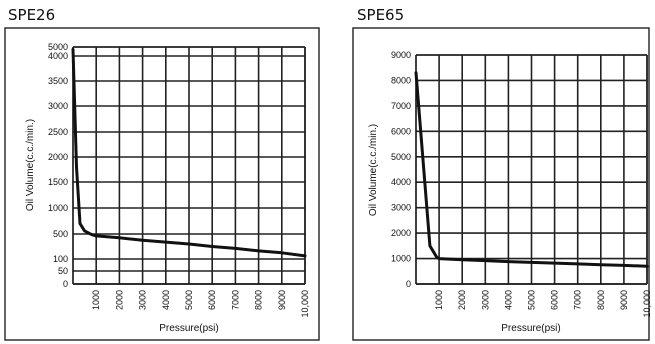 The image size is (655, 344). What do you see at coordinates (58, 132) in the screenshot?
I see `y-tick-label: 2500` at bounding box center [58, 132].